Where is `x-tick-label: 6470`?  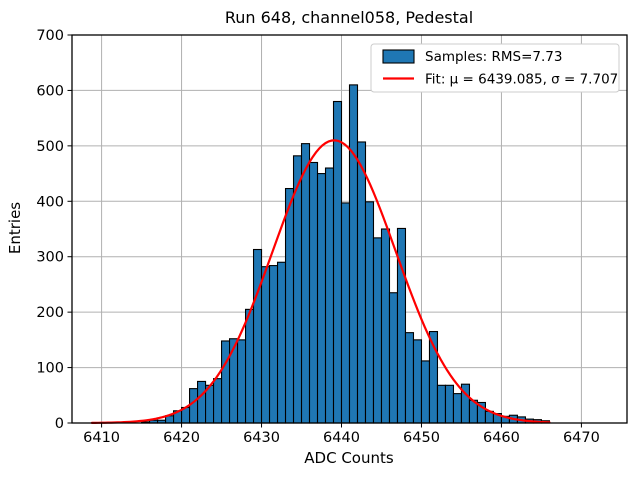
x-tick-label: 6470 is located at coordinates (581, 438).